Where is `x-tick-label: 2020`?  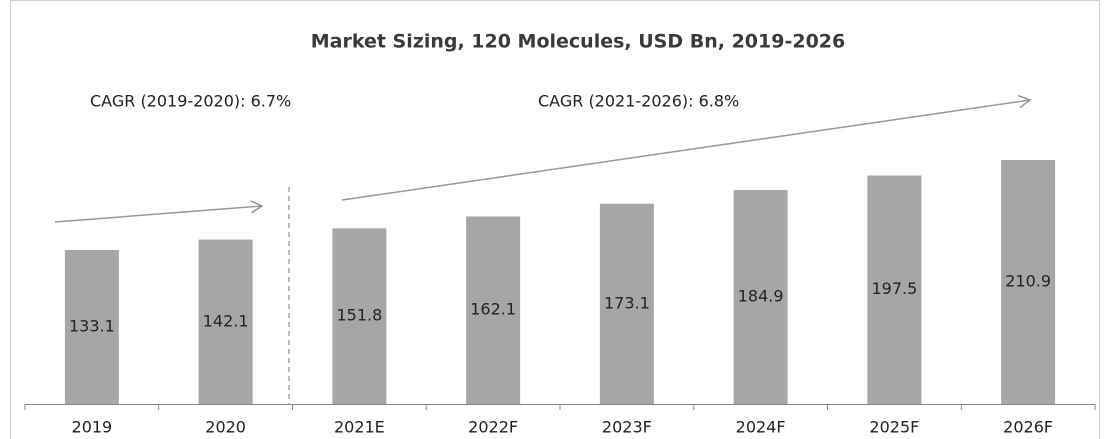
x-tick-label: 2020 is located at coordinates (225, 427).